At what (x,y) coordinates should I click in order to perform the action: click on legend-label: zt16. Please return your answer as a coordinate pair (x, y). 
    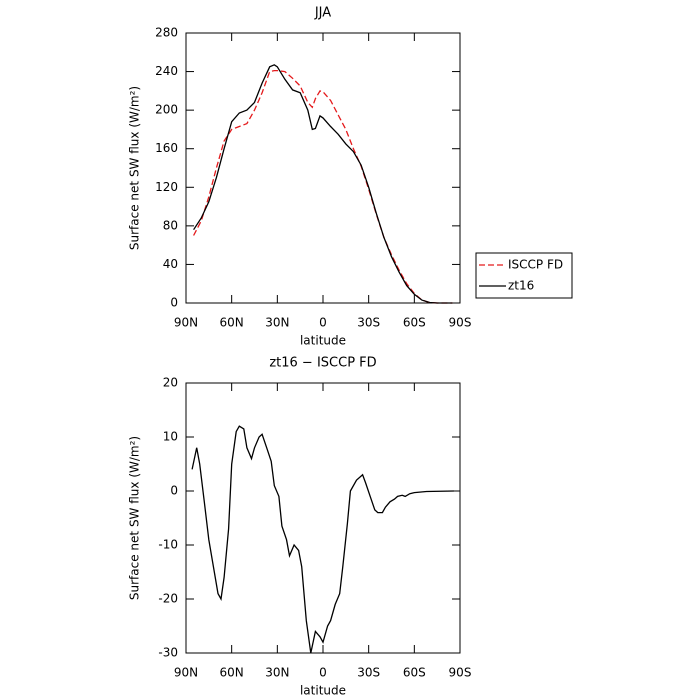
    Looking at the image, I should click on (521, 286).